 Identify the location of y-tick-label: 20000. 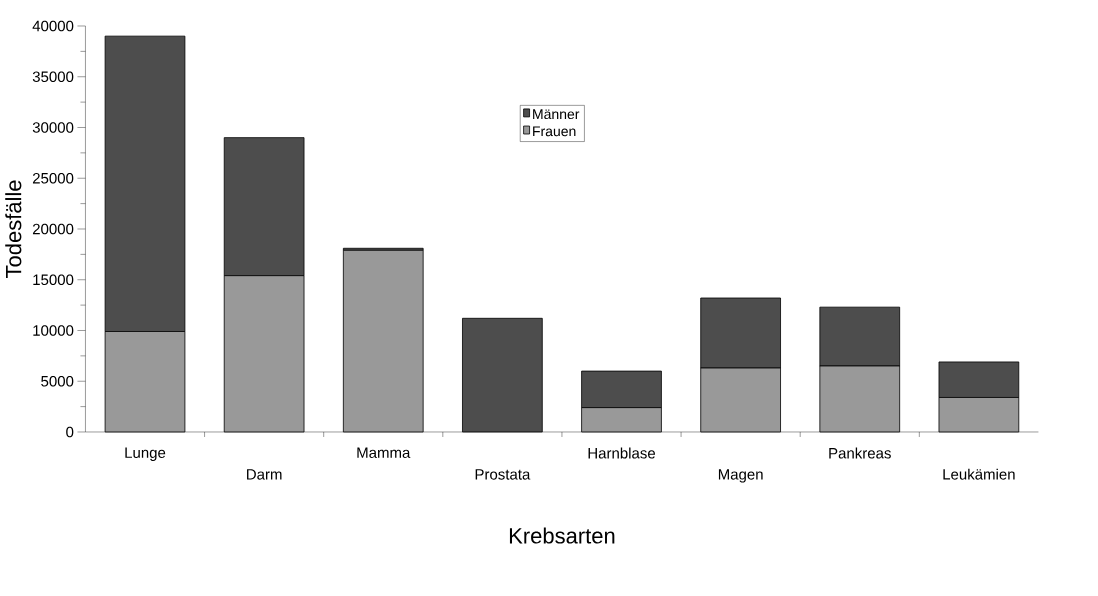
(53, 229).